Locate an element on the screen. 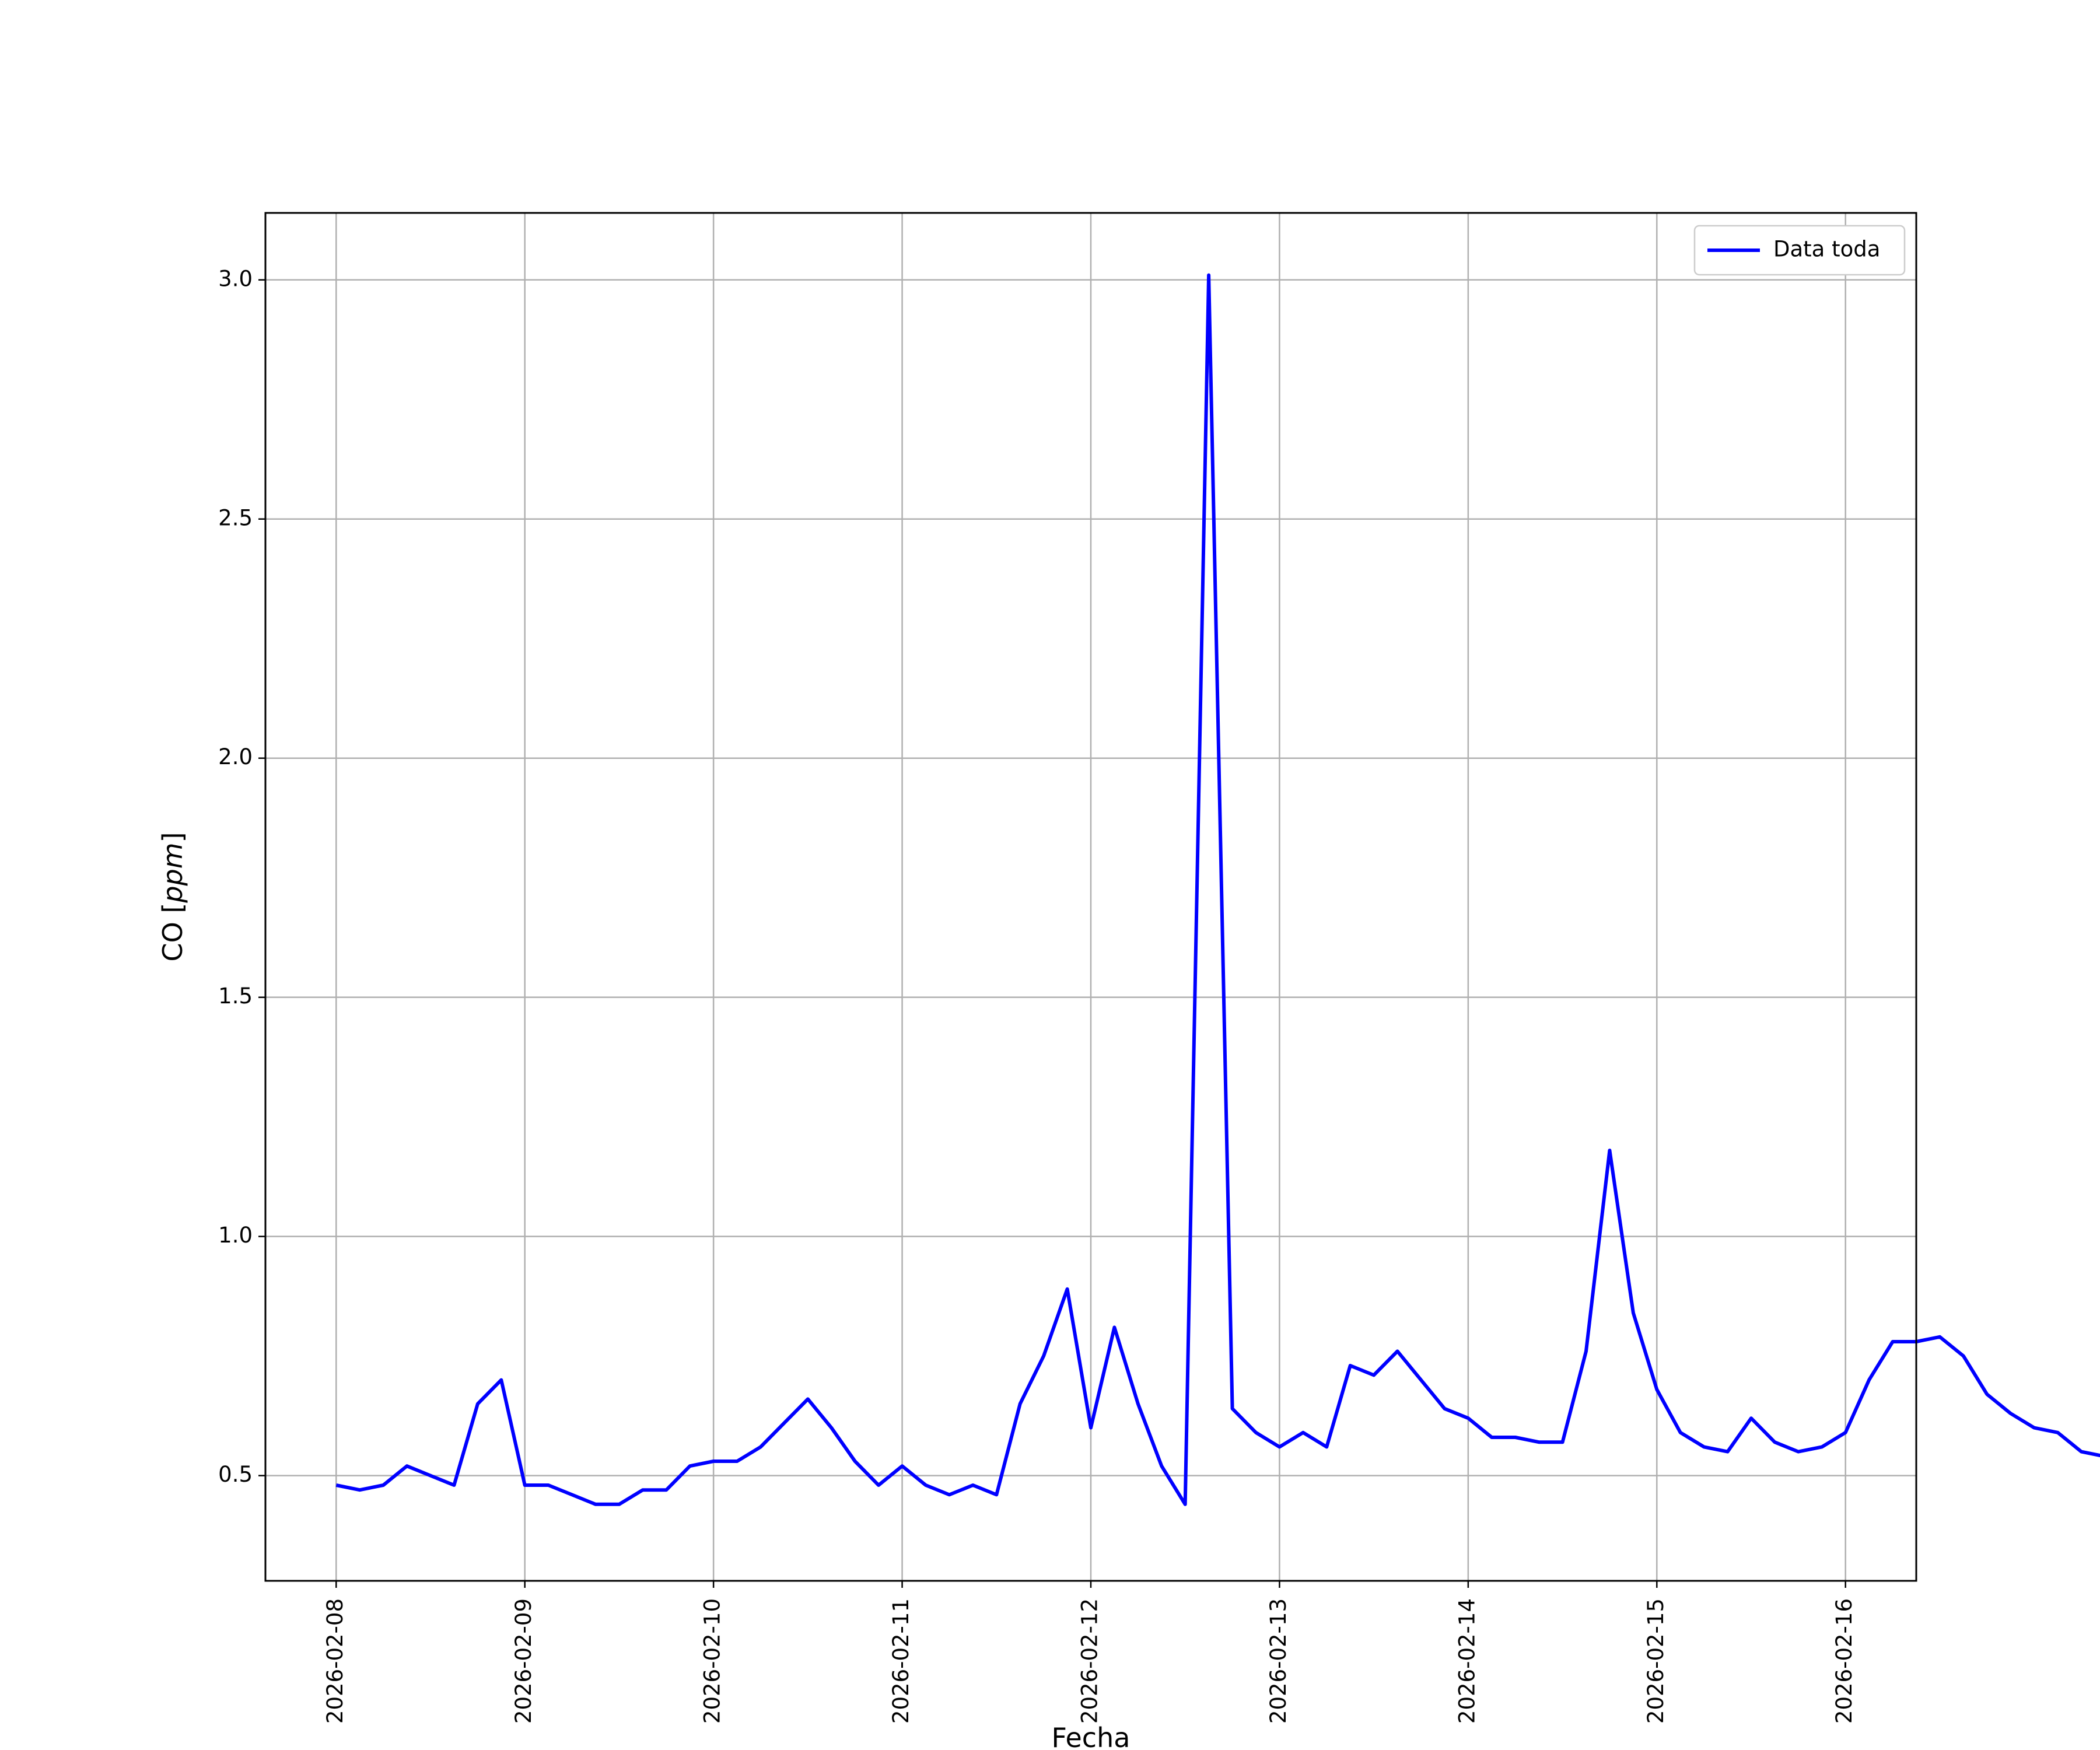  y-axis-label: CO [ppm] is located at coordinates (173, 896).